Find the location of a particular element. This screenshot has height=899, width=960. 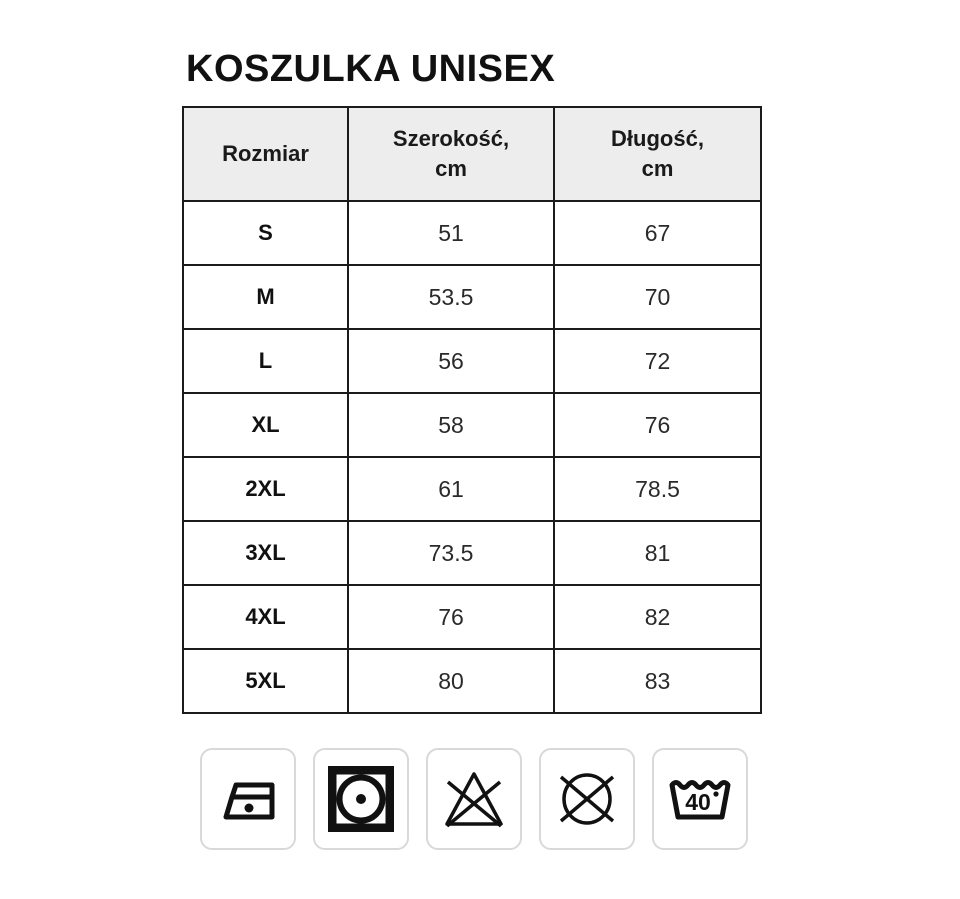

care-symbol-wash-40: 40 is located at coordinates (700, 799).